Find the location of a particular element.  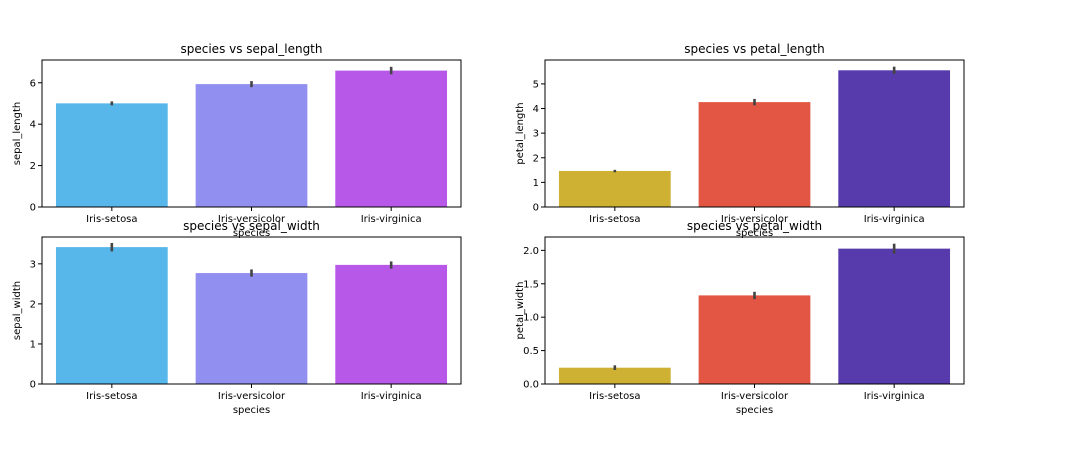

y-tick-label: 1.5 is located at coordinates (531, 284).